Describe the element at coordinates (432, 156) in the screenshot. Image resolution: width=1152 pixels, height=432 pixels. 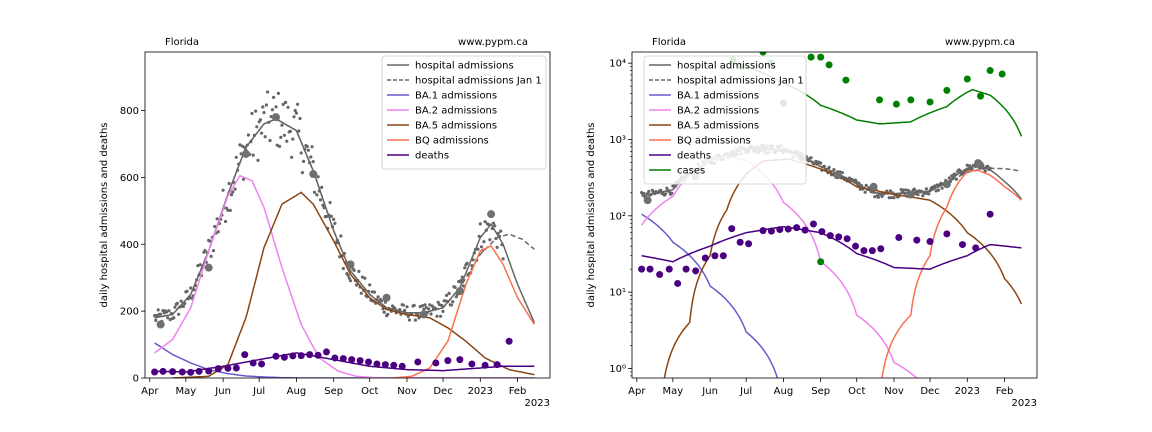
I see `legend-label: deaths` at that location.